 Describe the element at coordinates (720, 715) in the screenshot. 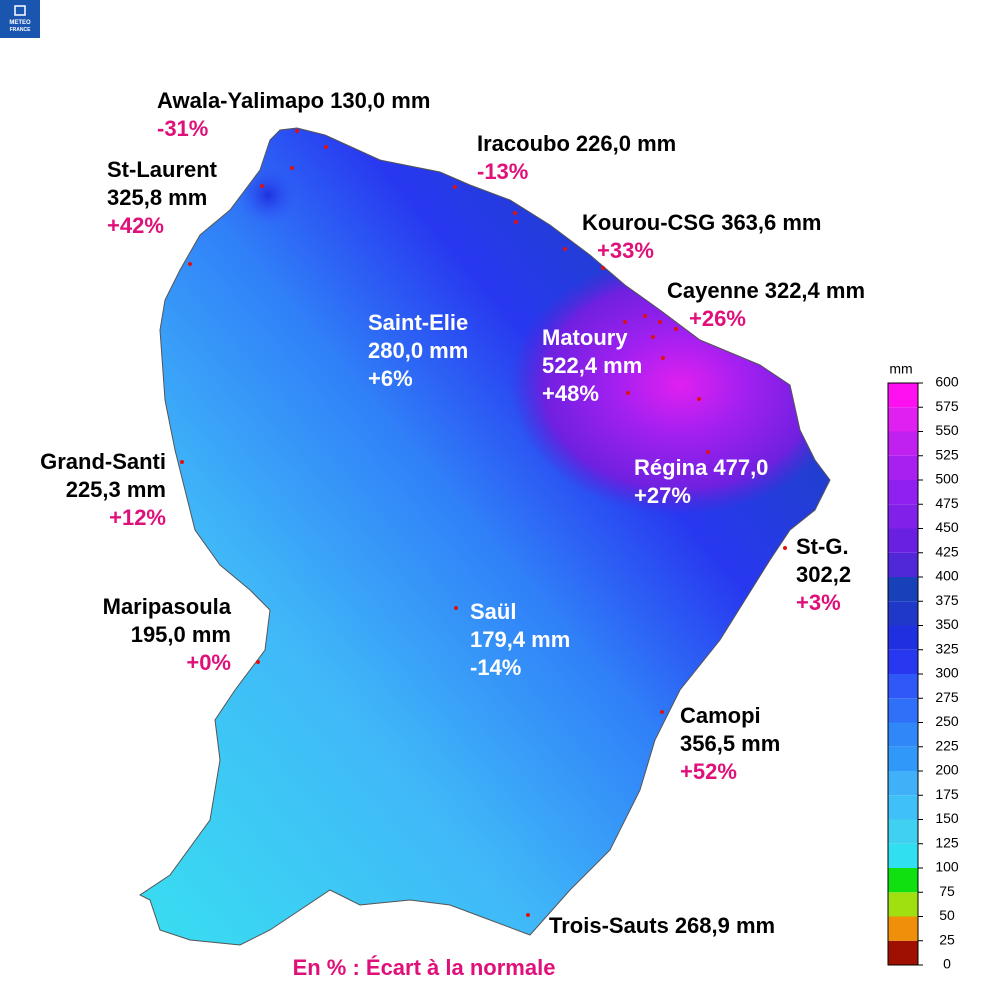

I see `station-name: Camopi` at that location.